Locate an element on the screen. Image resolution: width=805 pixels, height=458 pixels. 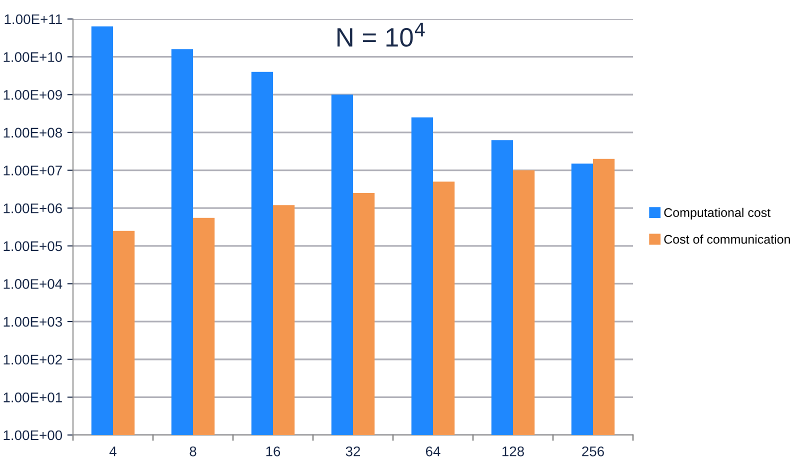
y-tick-label: 1.00E+11 is located at coordinates (33, 19).